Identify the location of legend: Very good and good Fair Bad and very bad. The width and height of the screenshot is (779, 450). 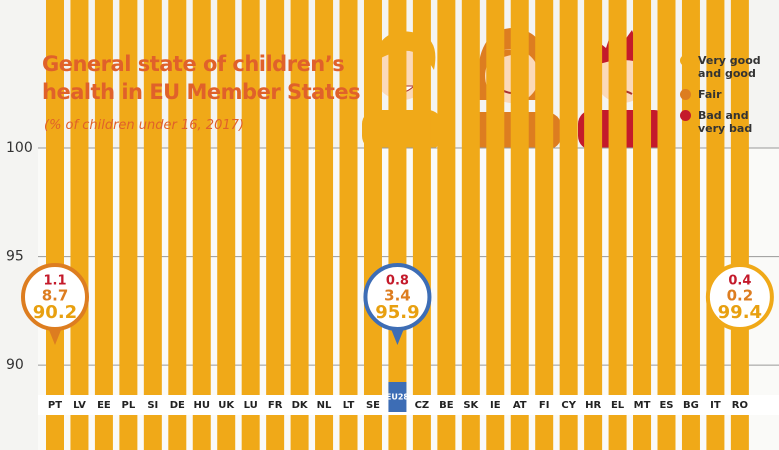
(727, 98).